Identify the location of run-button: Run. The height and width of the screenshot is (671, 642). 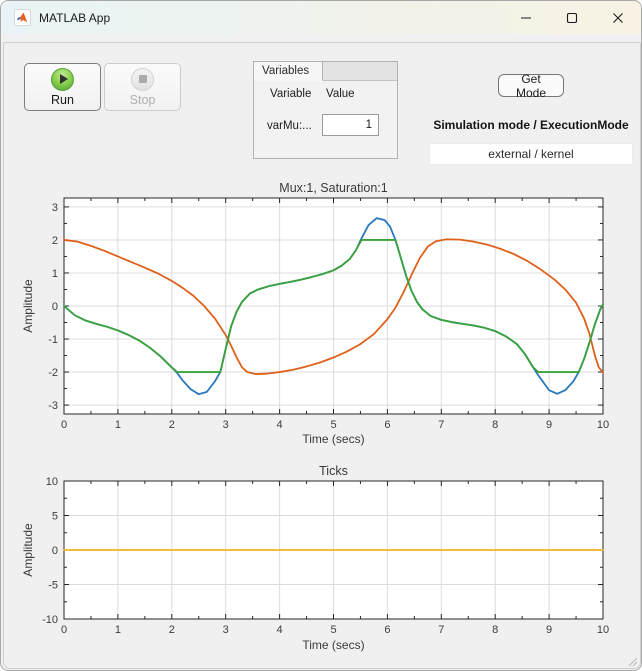
(62, 87).